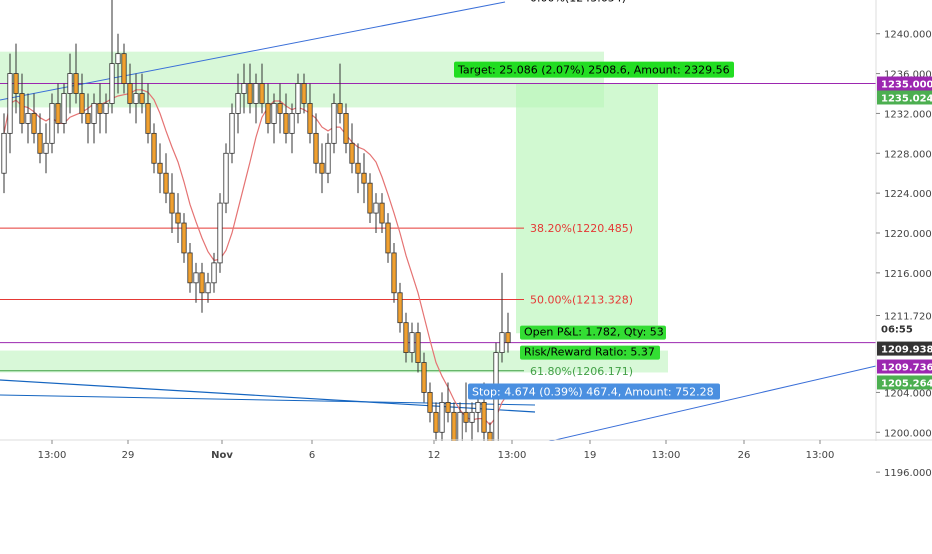 The height and width of the screenshot is (554, 932). What do you see at coordinates (593, 332) in the screenshot?
I see `pnl-label-bg` at bounding box center [593, 332].